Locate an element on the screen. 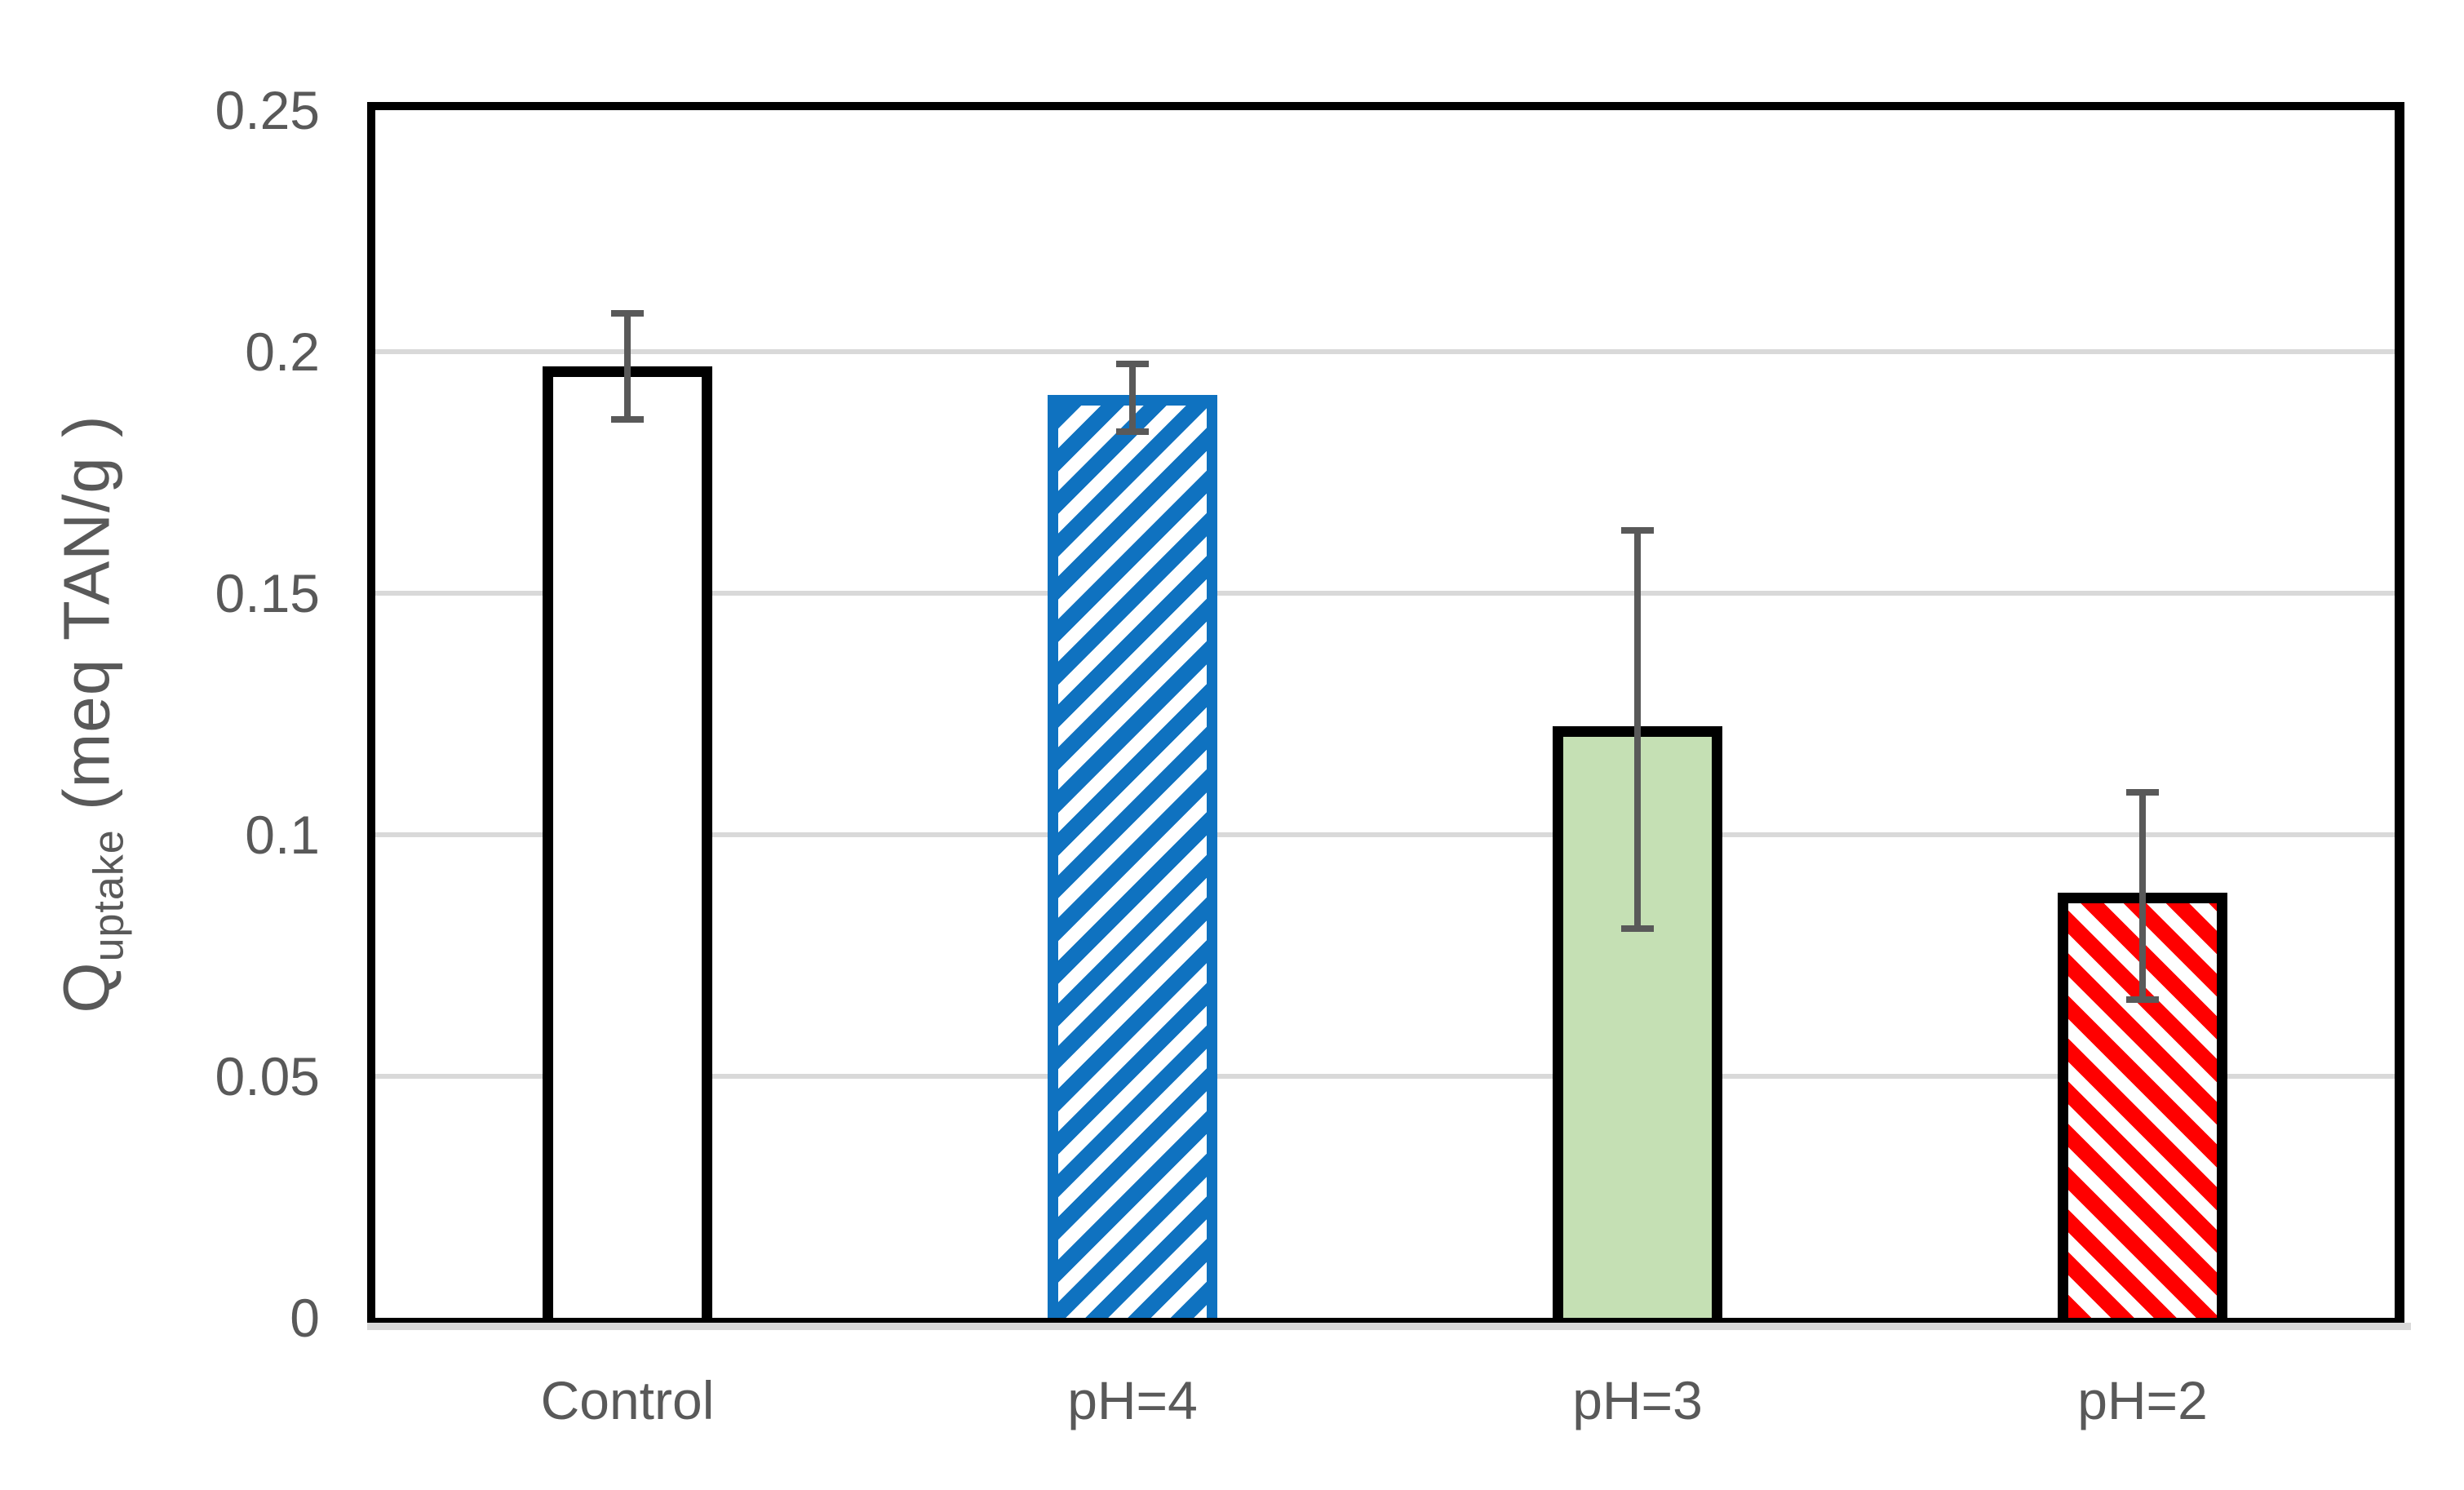  gridline-y-0.05 is located at coordinates (1385, 1076).